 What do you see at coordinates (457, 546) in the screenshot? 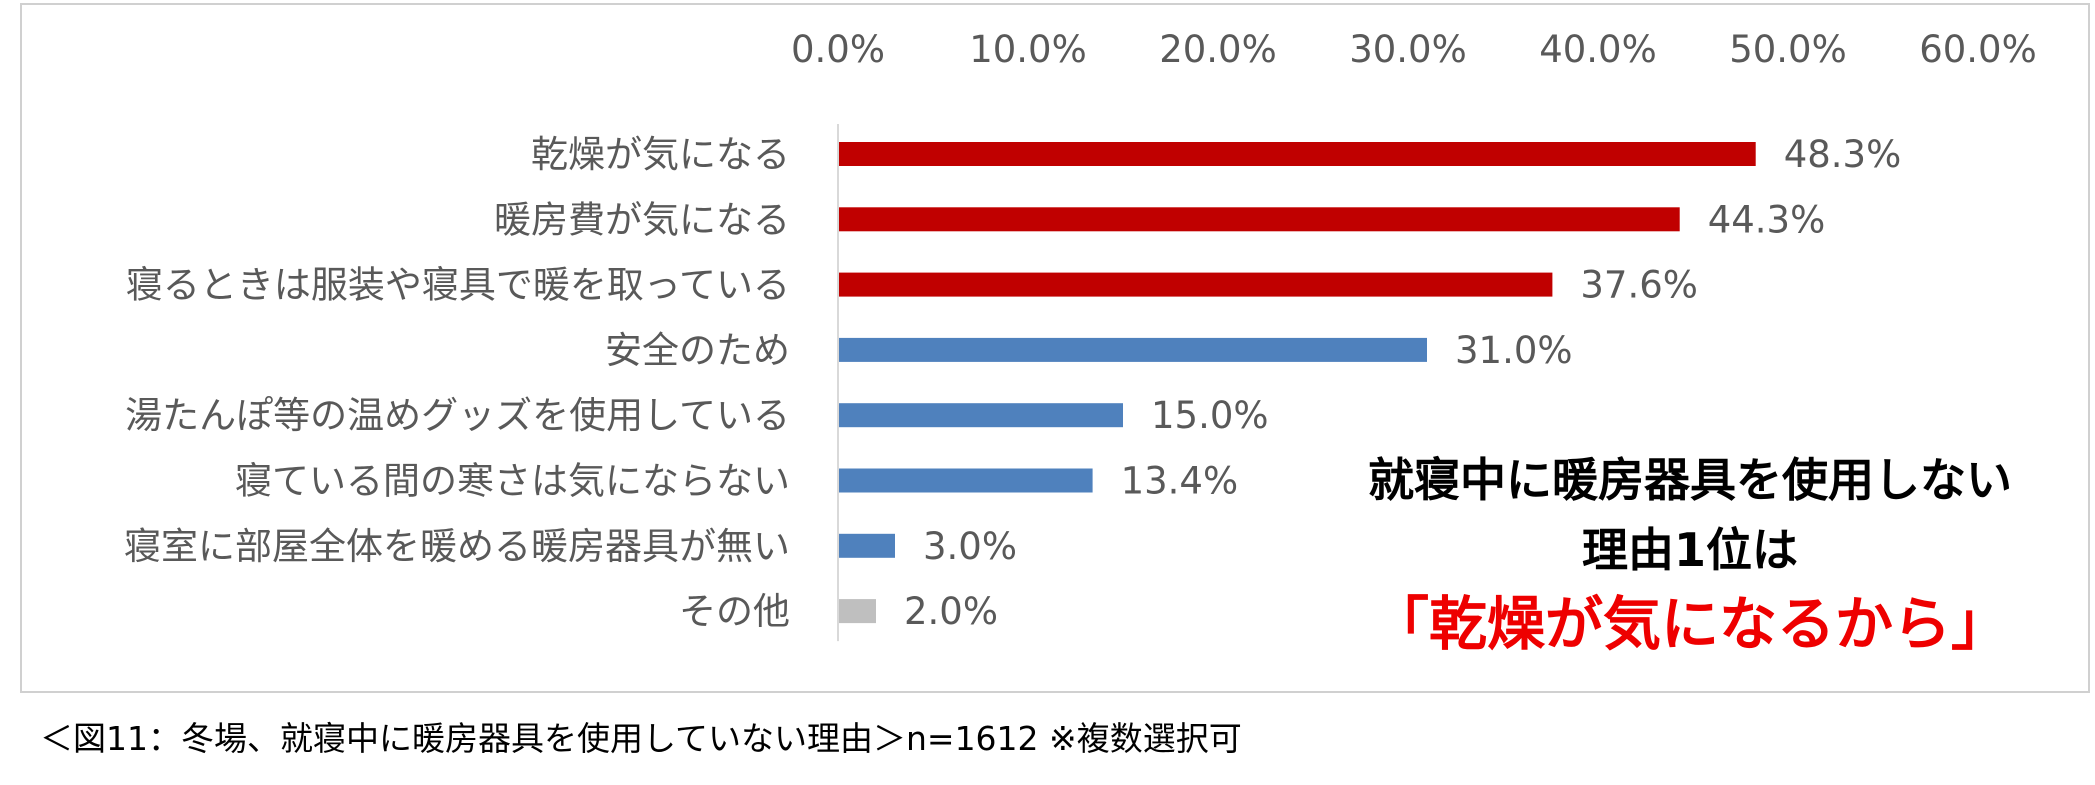
I see `category-label: 寝室に部屋全体を暖める暖房器具が無い` at bounding box center [457, 546].